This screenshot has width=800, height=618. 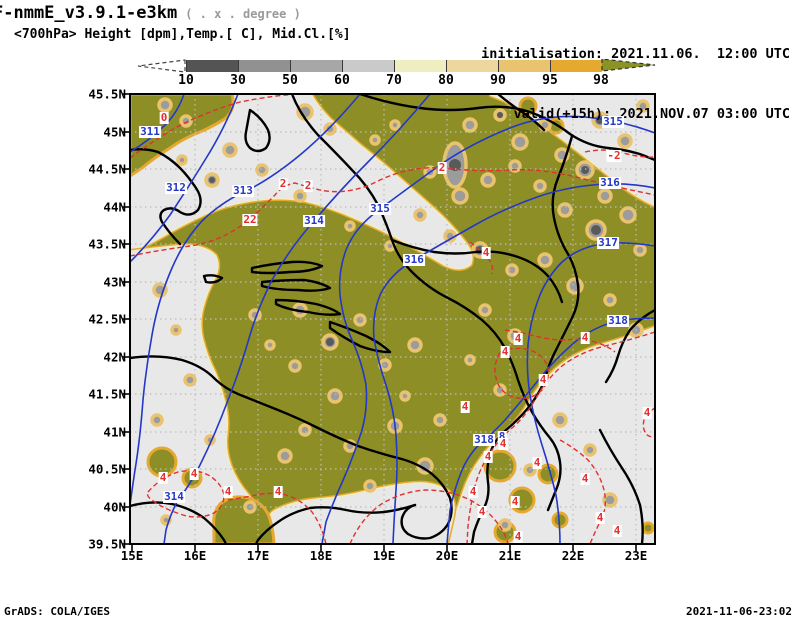 What do you see at coordinates (114, 207) in the screenshot?
I see `lat-tick-label: 44N` at bounding box center [114, 207].